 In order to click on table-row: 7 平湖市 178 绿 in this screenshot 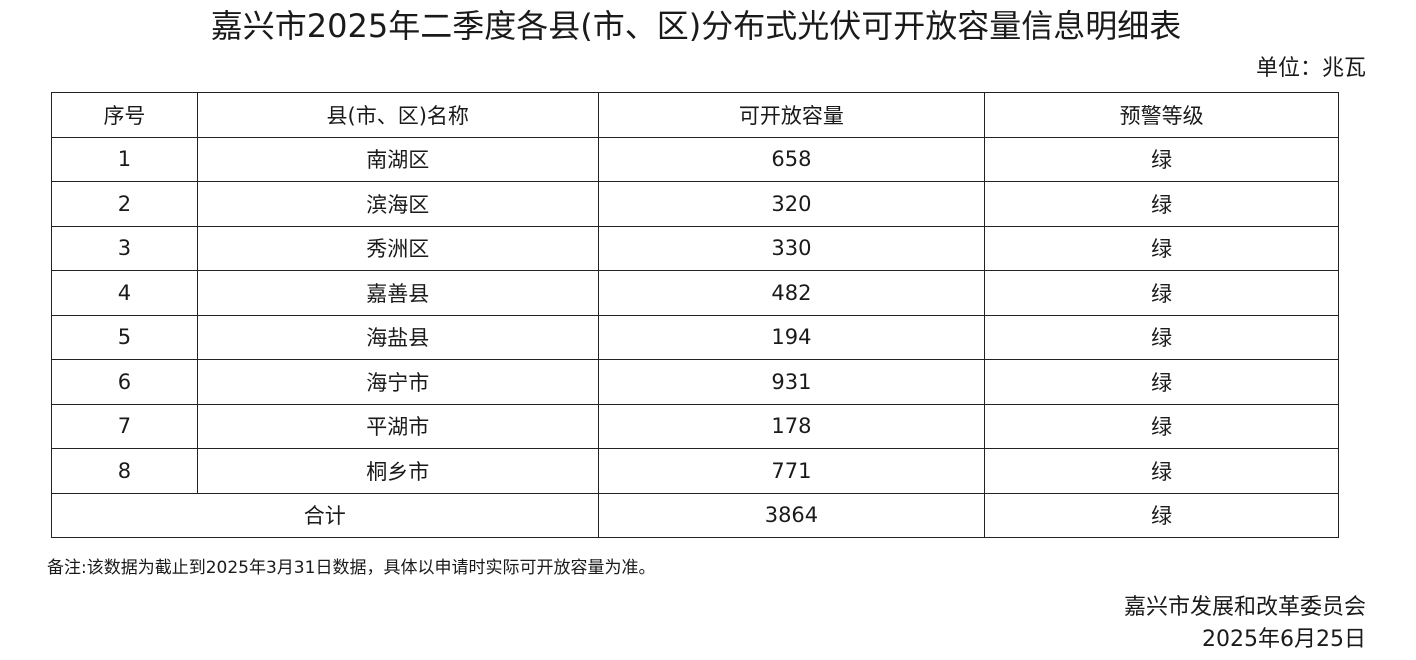, I will do `click(695, 426)`.